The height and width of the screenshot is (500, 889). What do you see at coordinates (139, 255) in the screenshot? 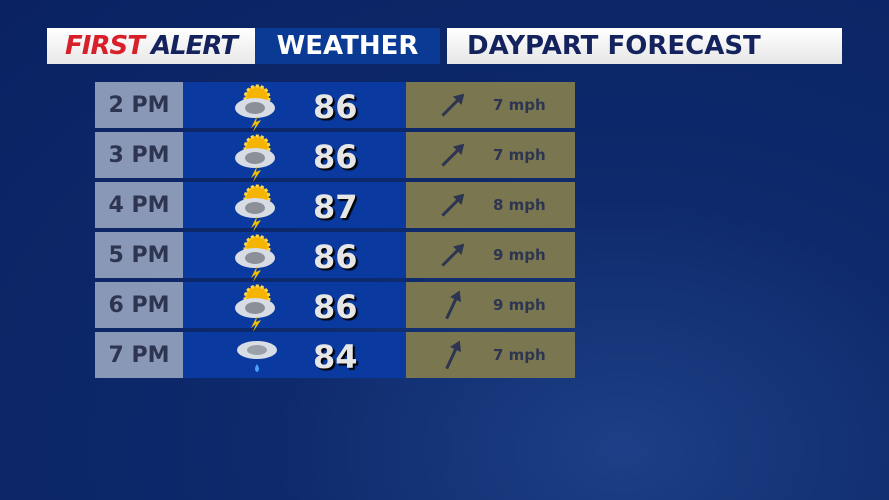
I see `time-cell: 5 PM` at bounding box center [139, 255].